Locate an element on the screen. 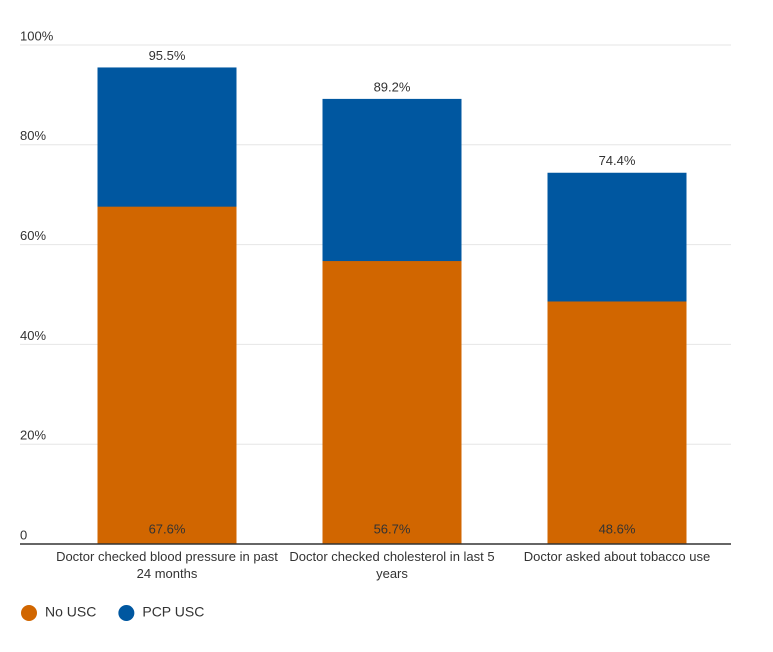  x-tick-label: Doctor asked about tobacco use is located at coordinates (617, 556).